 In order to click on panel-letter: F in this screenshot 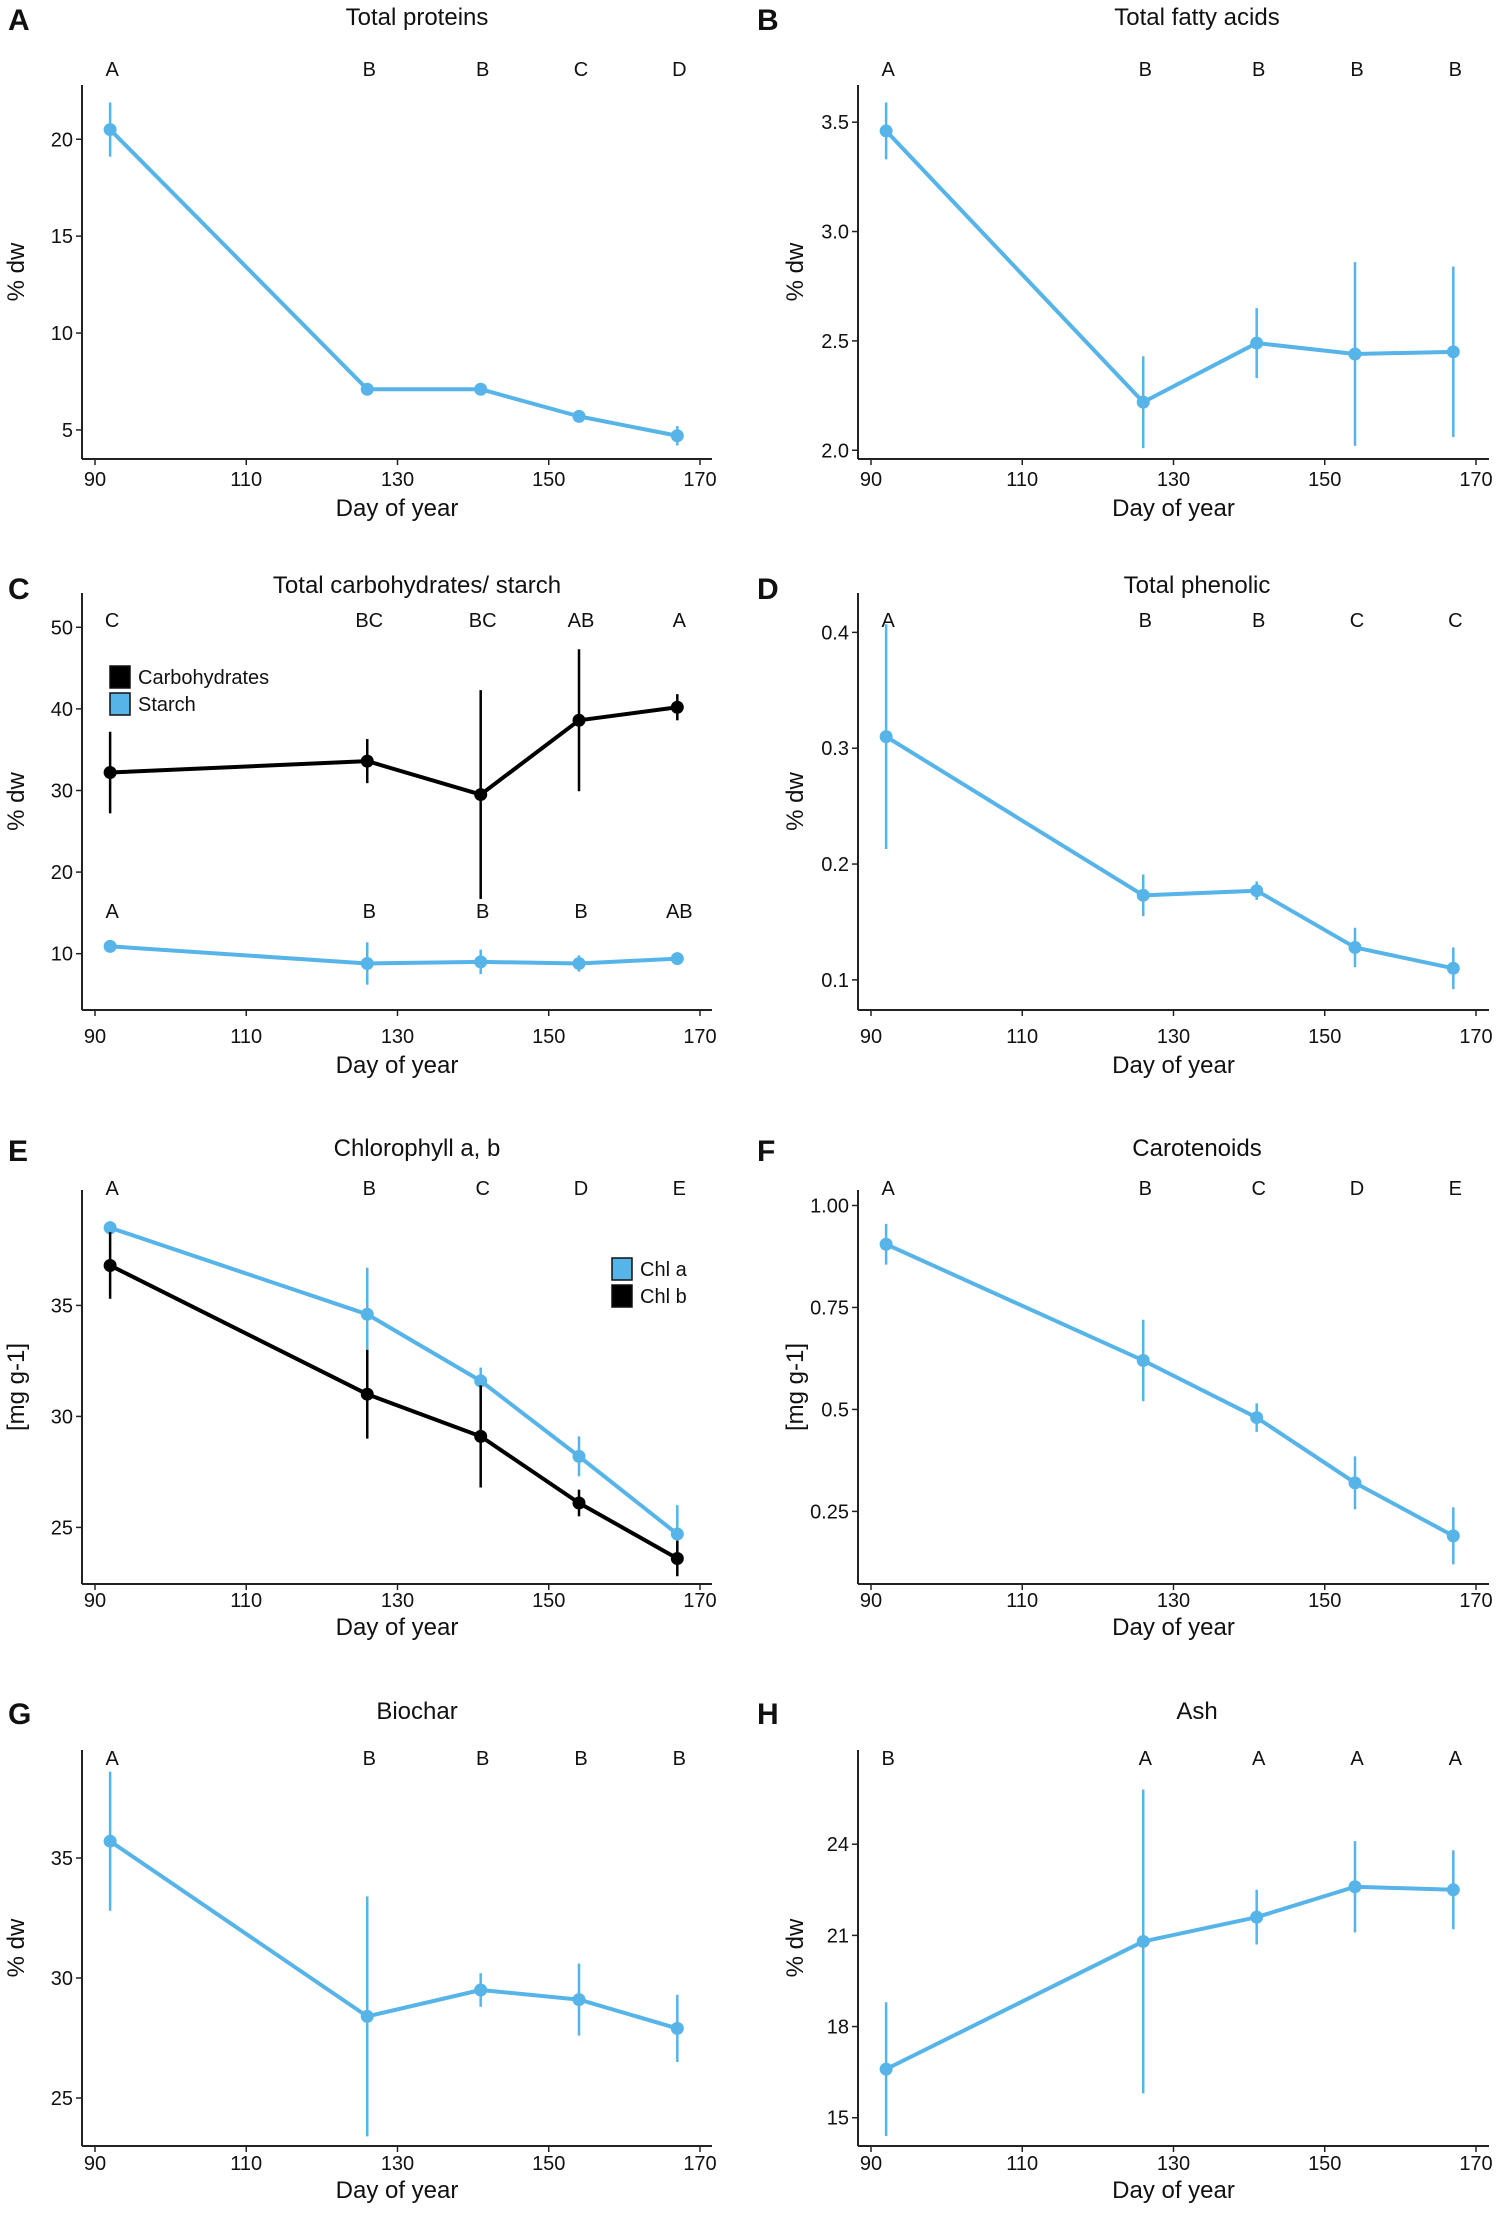, I will do `click(766, 1151)`.